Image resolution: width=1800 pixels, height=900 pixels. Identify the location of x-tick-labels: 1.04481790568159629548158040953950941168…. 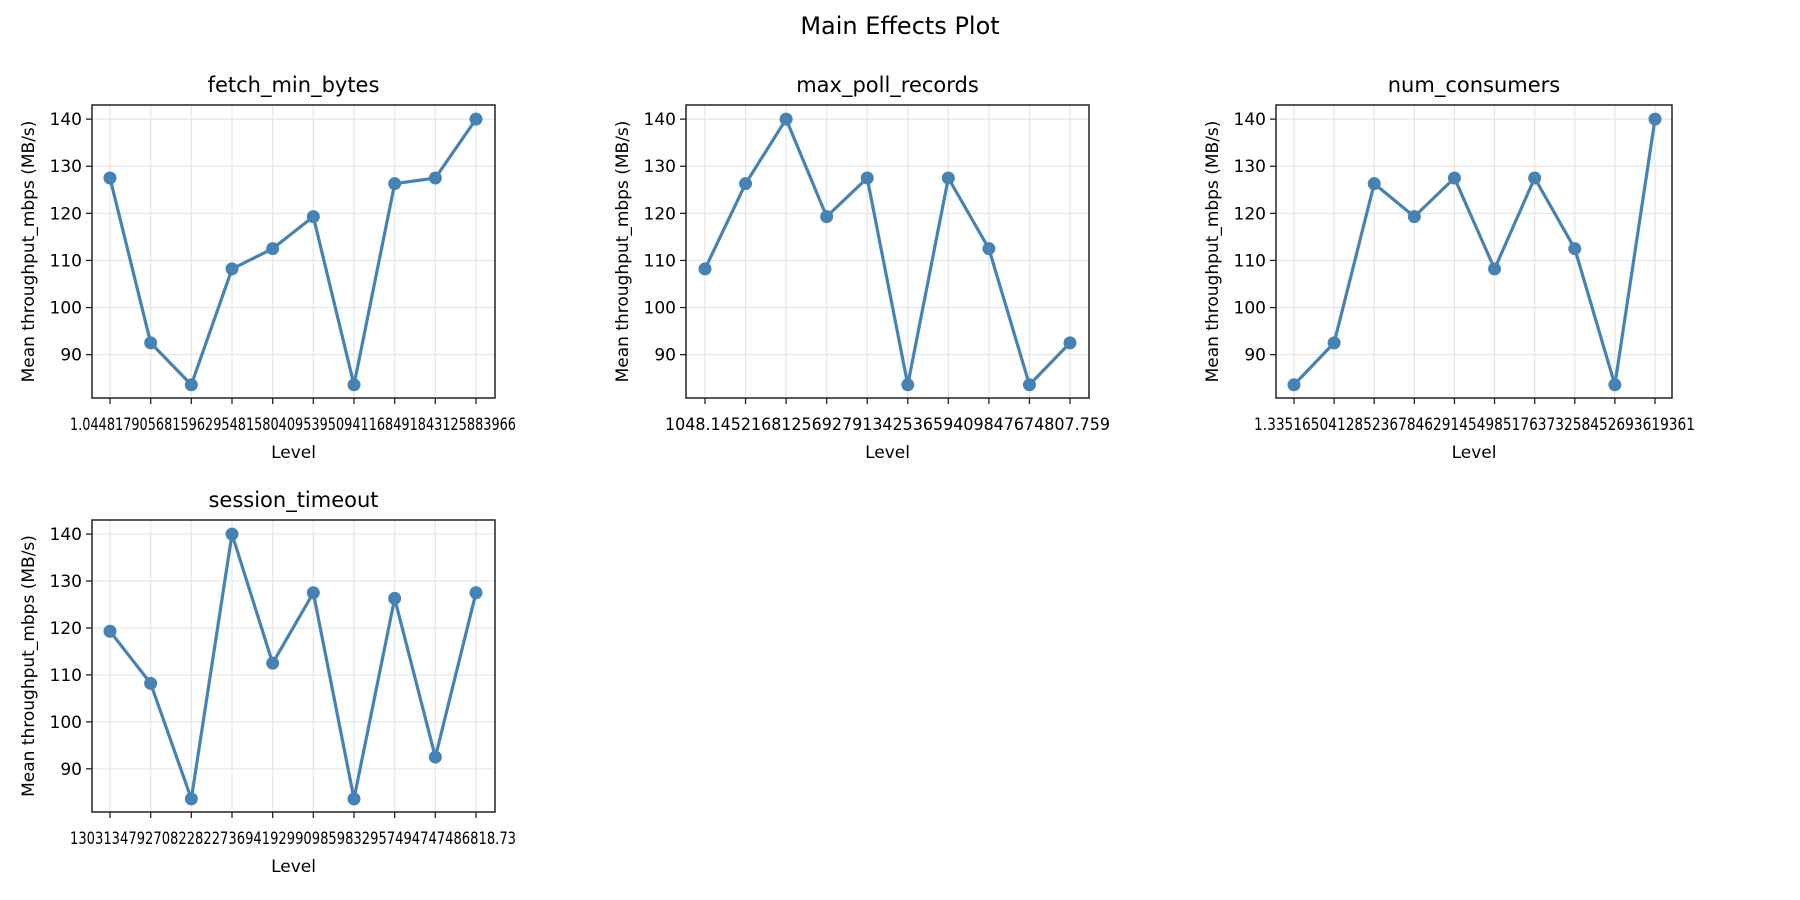
(293, 425).